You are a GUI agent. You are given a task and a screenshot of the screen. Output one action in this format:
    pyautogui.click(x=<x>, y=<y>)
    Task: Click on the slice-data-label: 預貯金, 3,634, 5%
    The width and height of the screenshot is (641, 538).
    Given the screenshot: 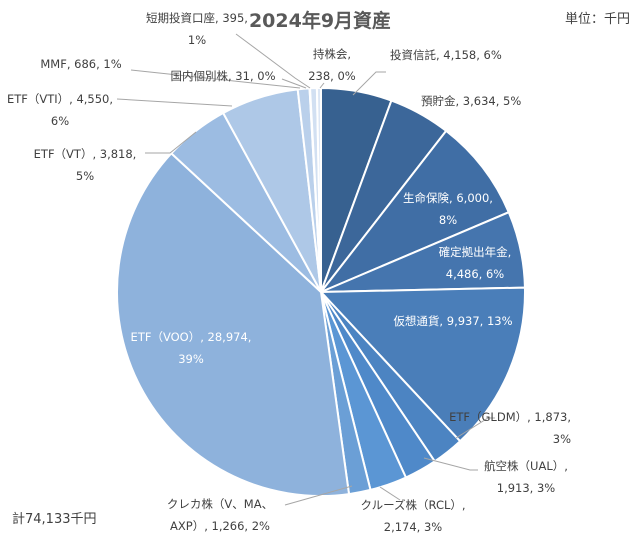 What is the action you would take?
    pyautogui.click(x=471, y=101)
    